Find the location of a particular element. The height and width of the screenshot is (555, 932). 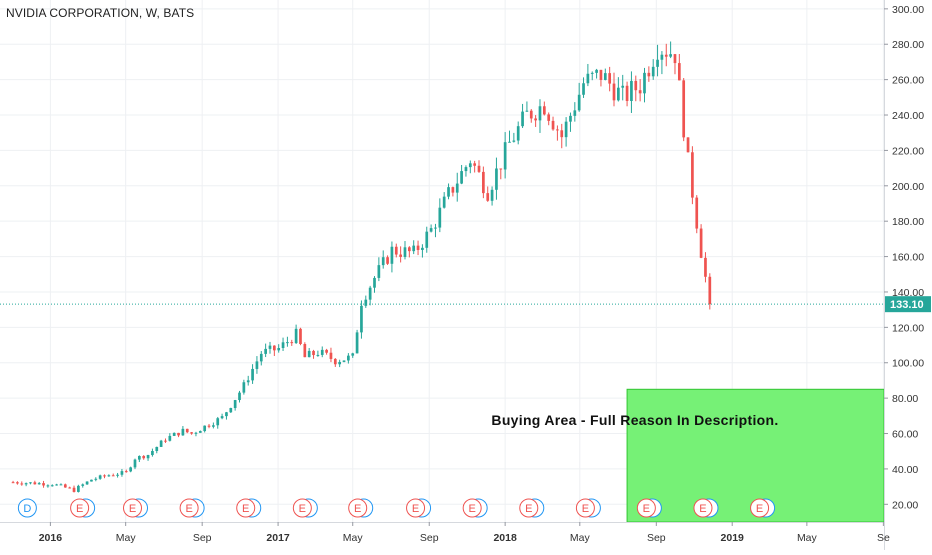

dividend-marker: D is located at coordinates (27, 508).